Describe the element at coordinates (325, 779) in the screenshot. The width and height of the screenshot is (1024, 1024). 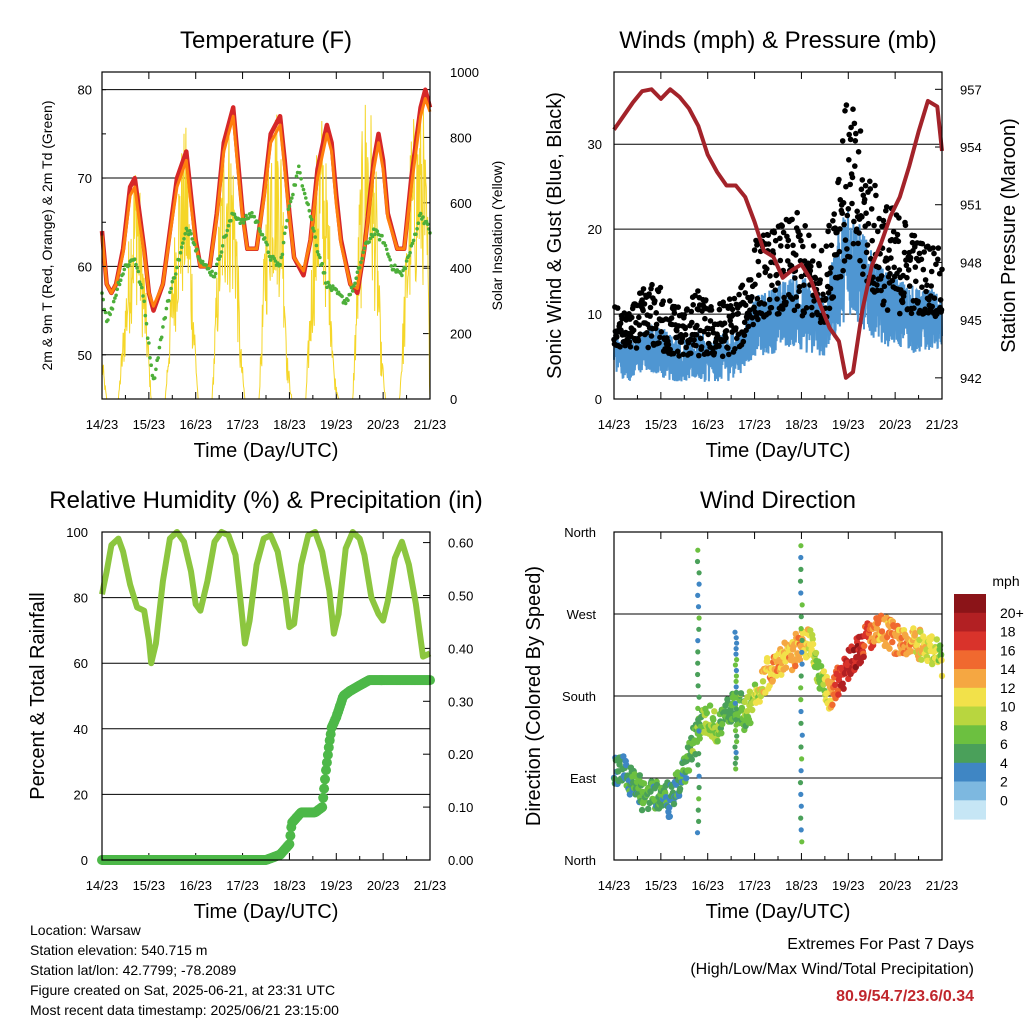
I see `rainfall-point` at that location.